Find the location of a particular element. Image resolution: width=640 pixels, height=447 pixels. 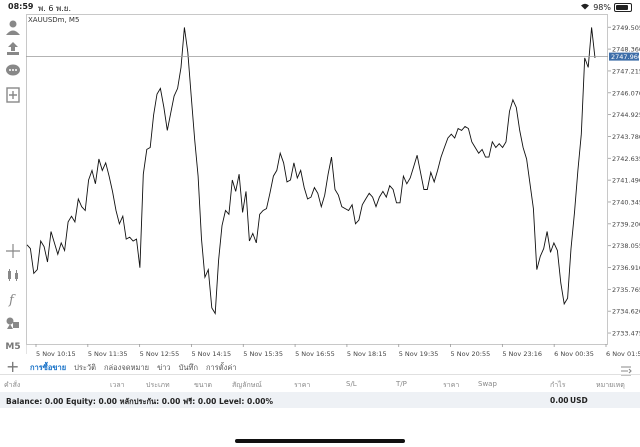

tab-trade: การซื้อขาย is located at coordinates (48, 367).